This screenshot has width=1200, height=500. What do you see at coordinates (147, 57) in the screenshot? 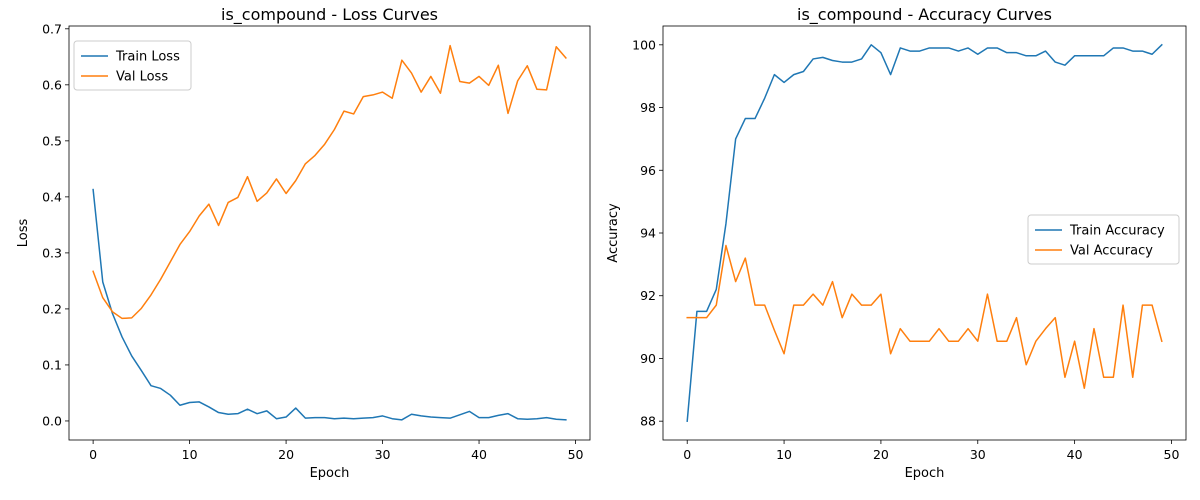
I see `legend-label: Train Loss` at bounding box center [147, 57].